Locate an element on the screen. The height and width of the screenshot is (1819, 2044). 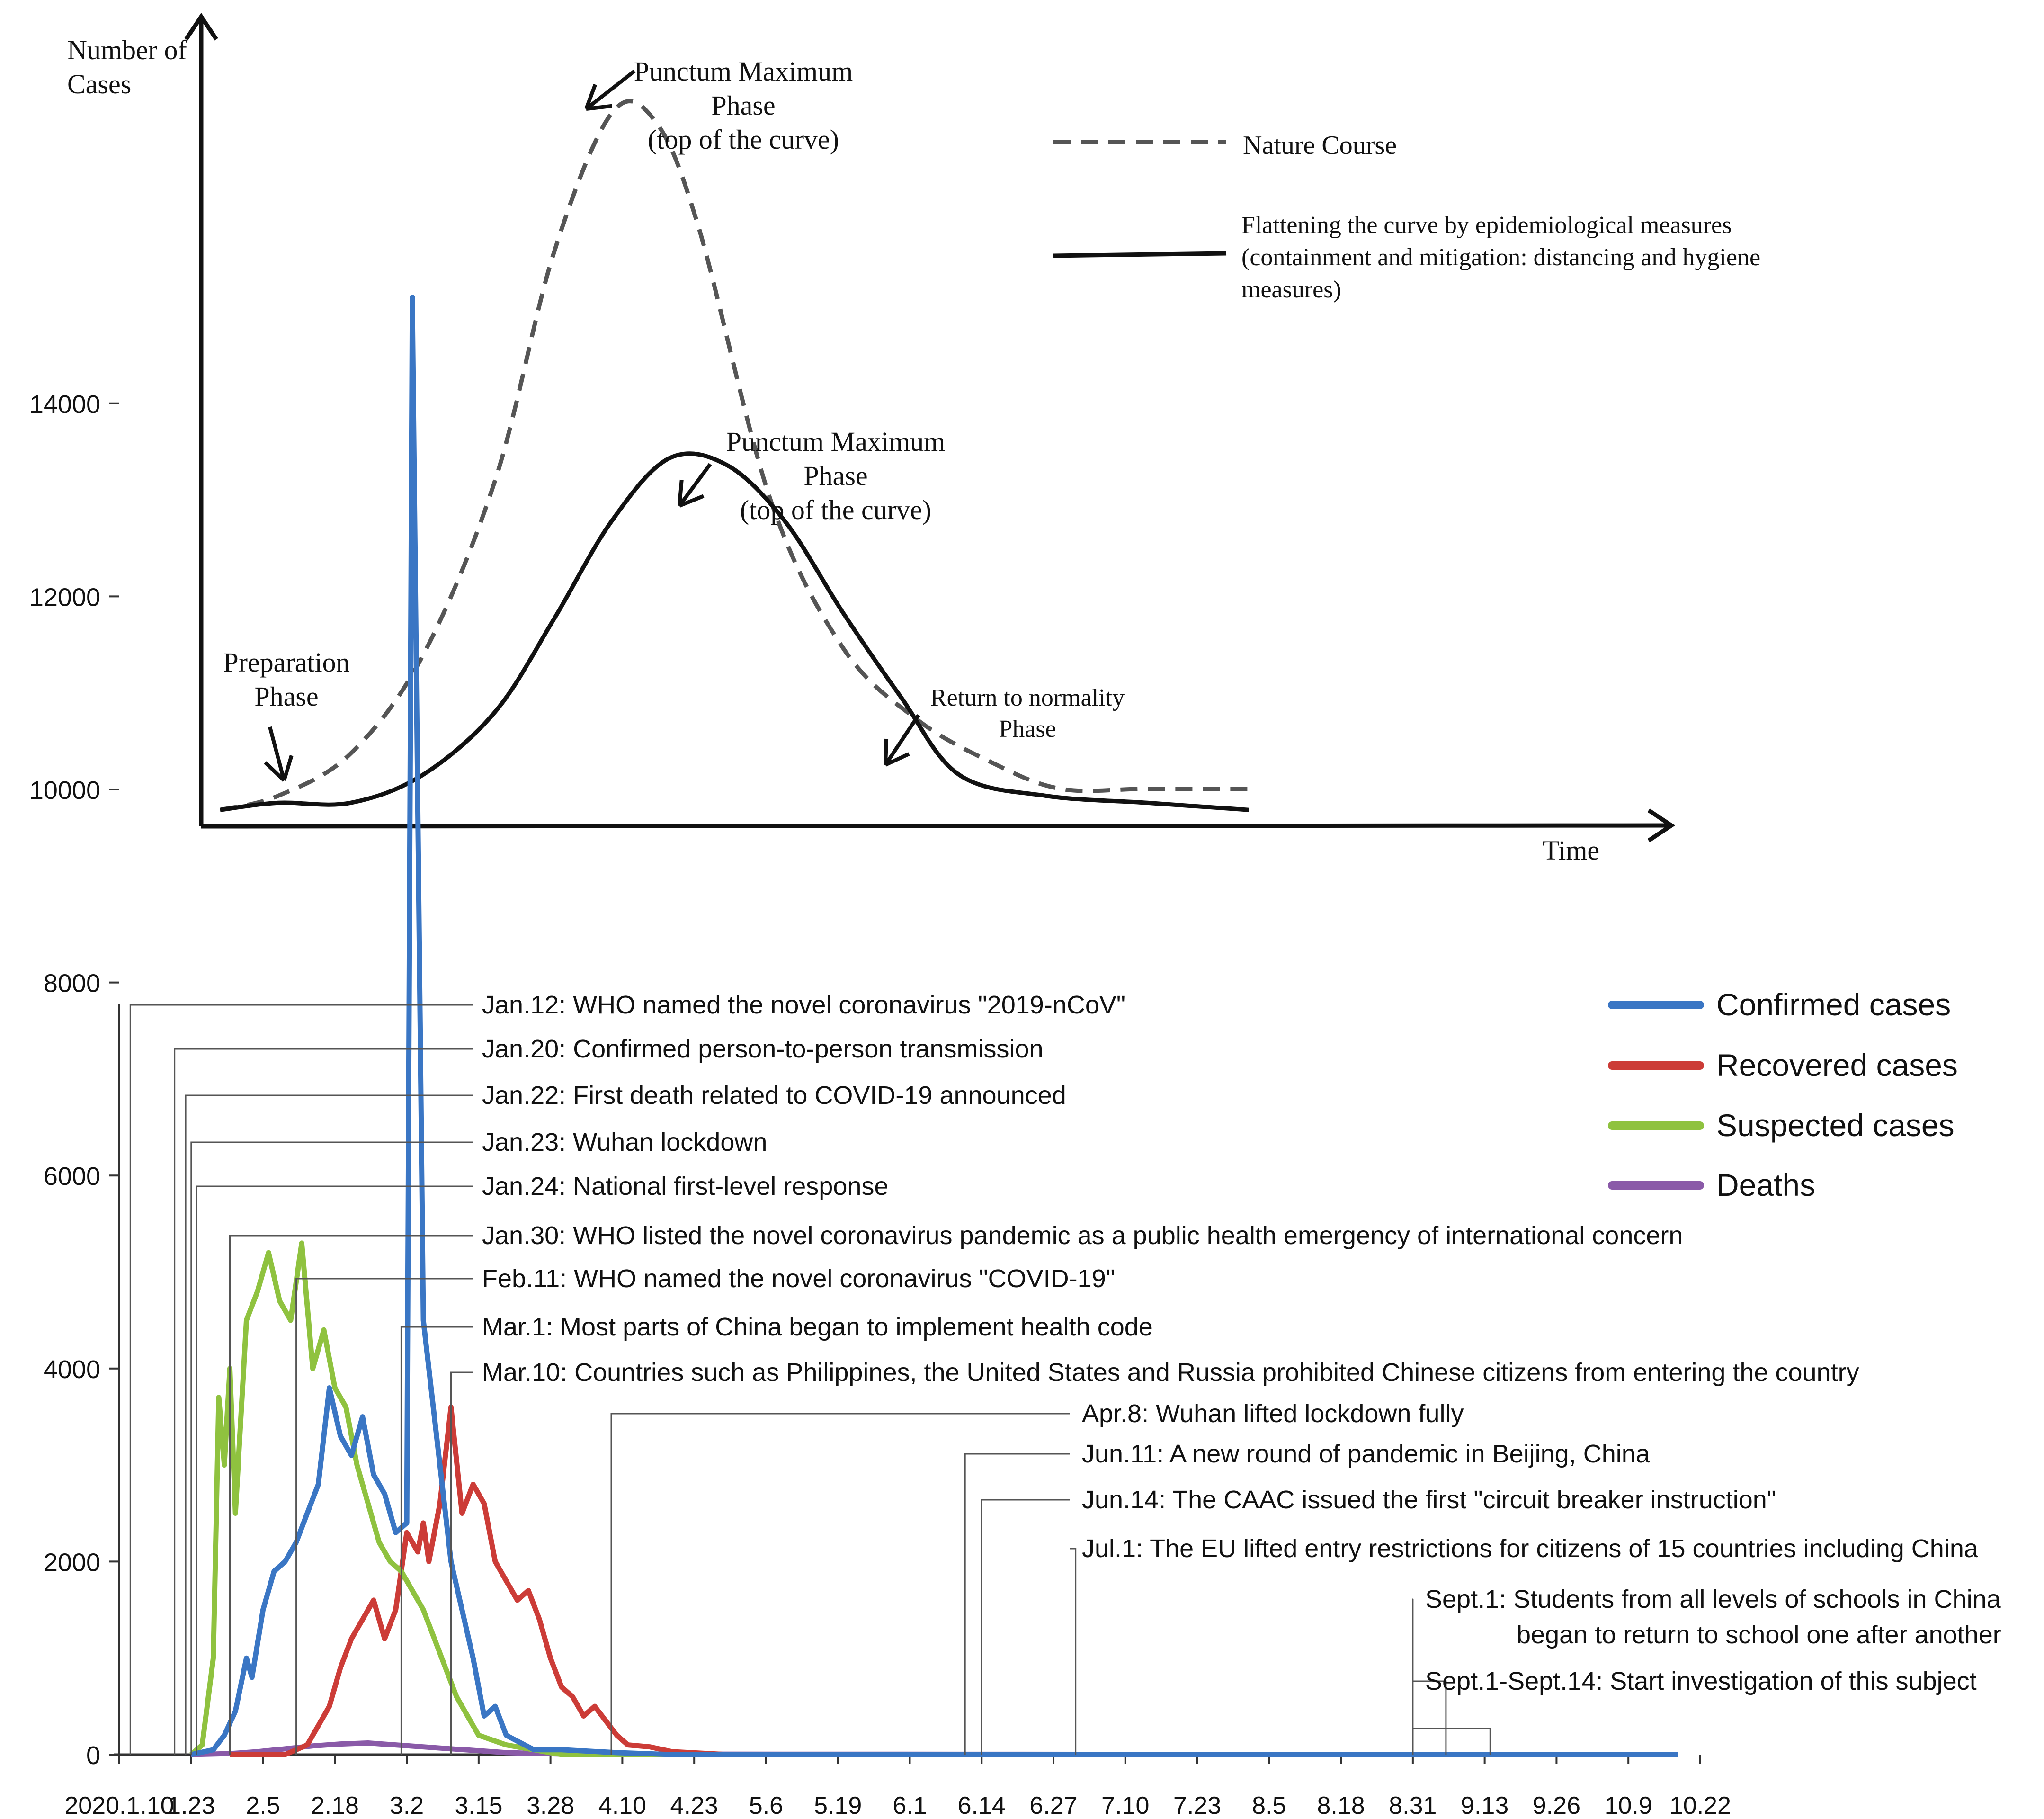
x-axis is located at coordinates (936, 826).